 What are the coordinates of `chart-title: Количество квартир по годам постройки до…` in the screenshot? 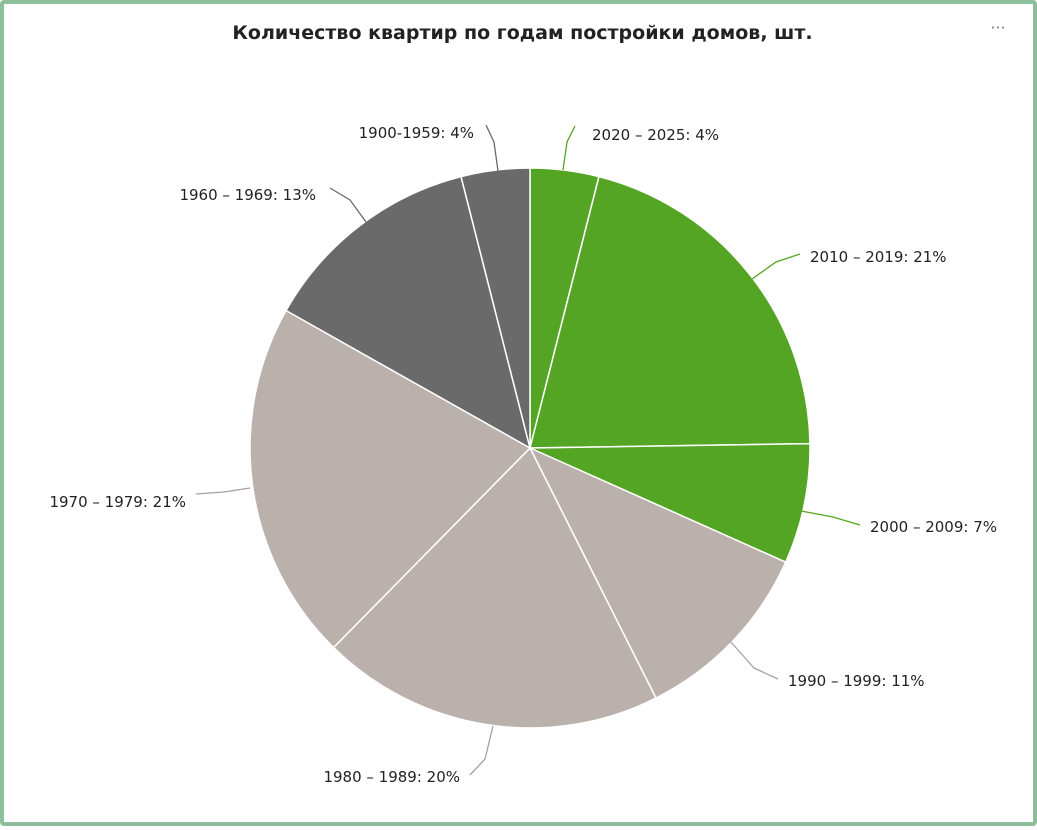 It's located at (522, 33).